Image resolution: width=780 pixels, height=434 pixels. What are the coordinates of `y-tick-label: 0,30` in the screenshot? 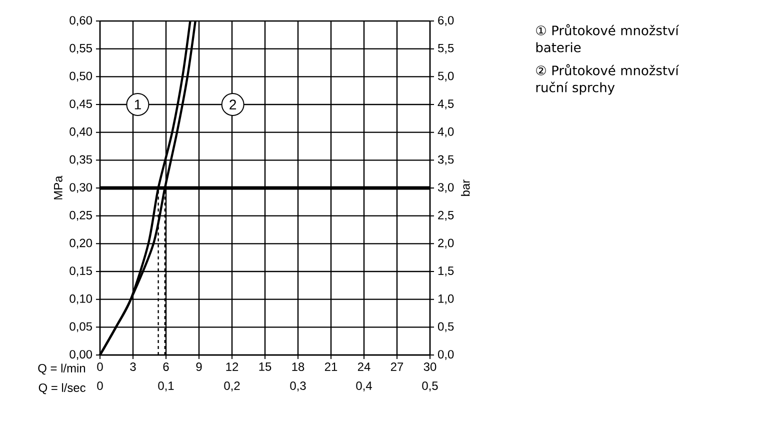 It's located at (81, 188).